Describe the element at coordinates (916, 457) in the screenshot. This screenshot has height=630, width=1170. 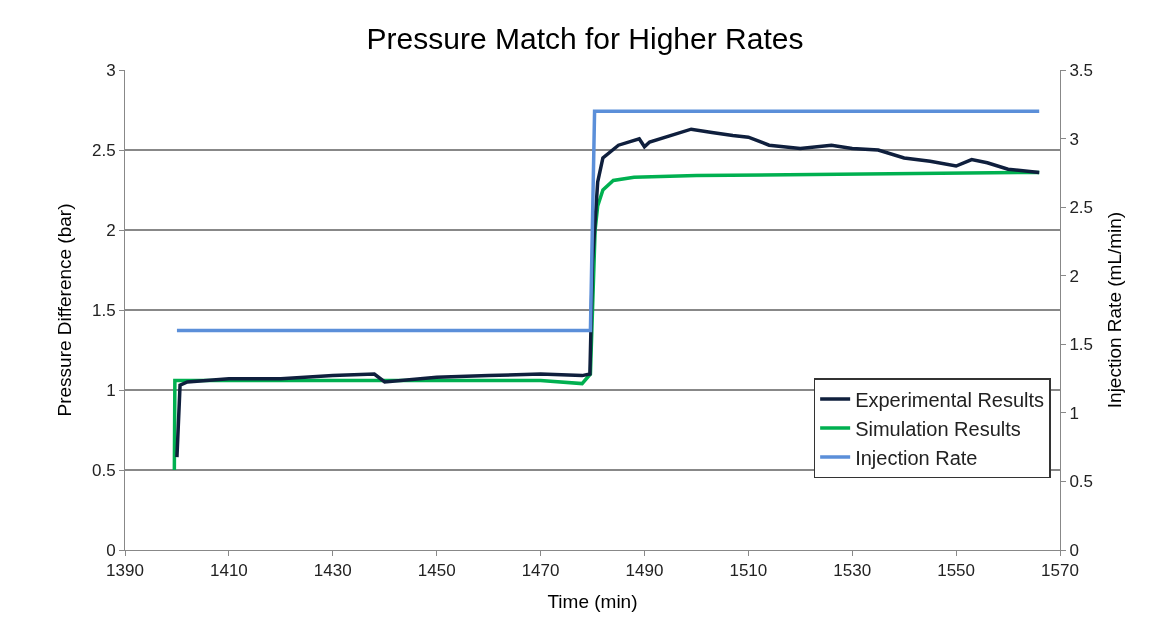
I see `legend-label: Injection Rate` at that location.